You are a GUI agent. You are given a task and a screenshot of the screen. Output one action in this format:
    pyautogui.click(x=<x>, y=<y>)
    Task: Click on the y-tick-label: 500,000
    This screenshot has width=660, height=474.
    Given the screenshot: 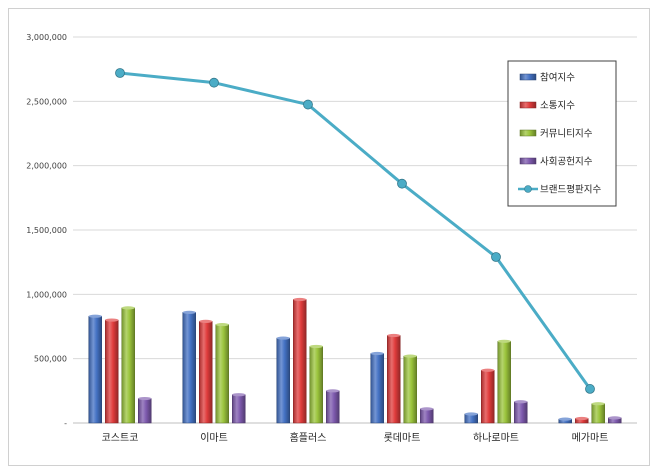 What is the action you would take?
    pyautogui.click(x=50, y=359)
    